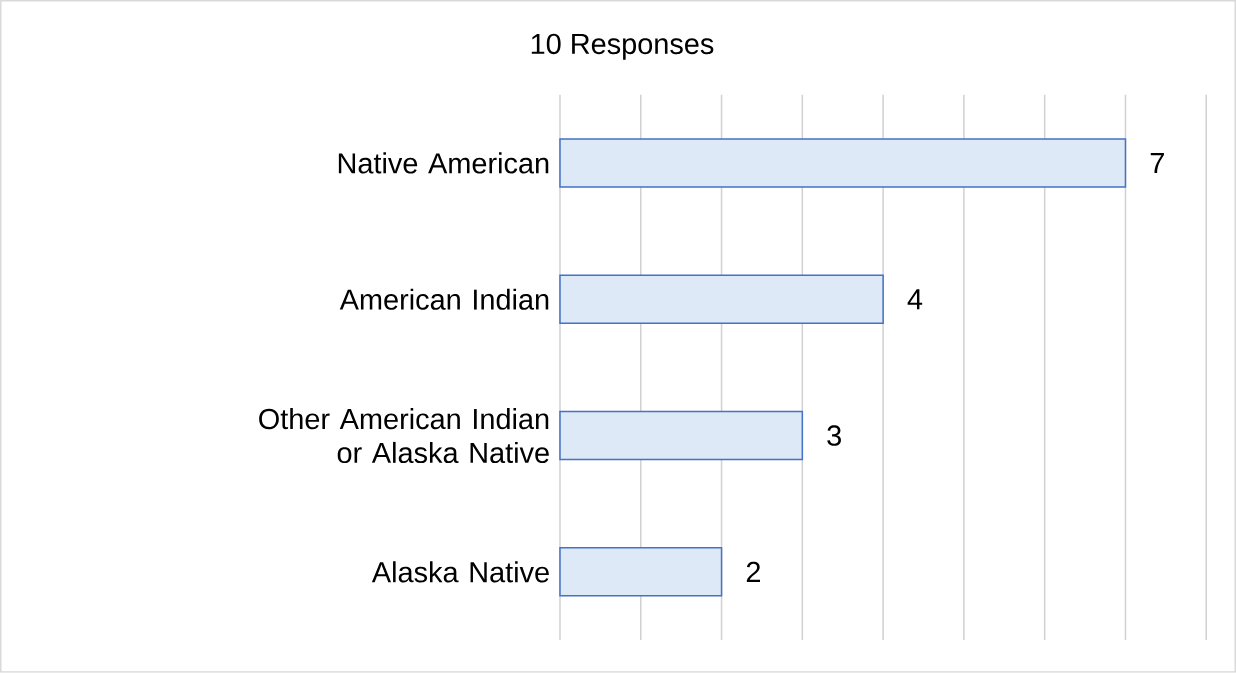 Image resolution: width=1236 pixels, height=673 pixels. Describe the element at coordinates (834, 435) in the screenshot. I see `data-label: 3` at that location.